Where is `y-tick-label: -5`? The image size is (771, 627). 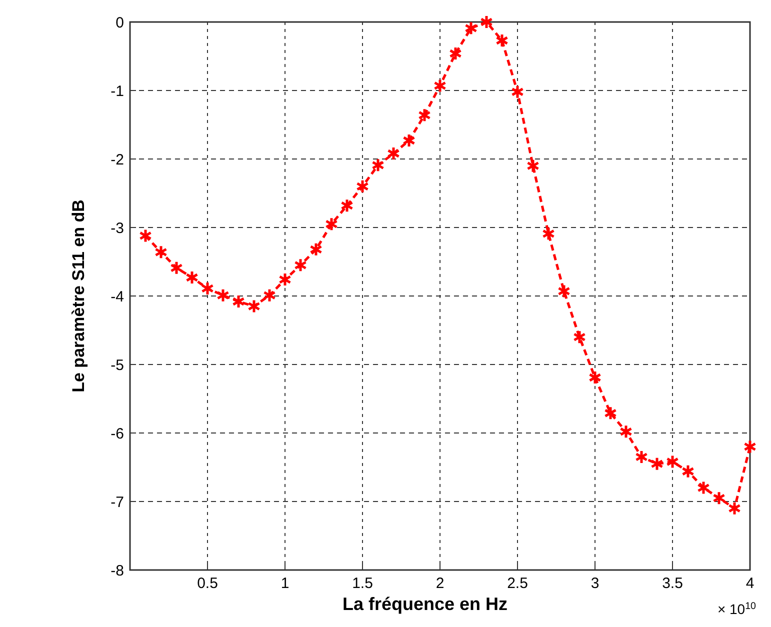
y-tick-label: -5 is located at coordinates (117, 365).